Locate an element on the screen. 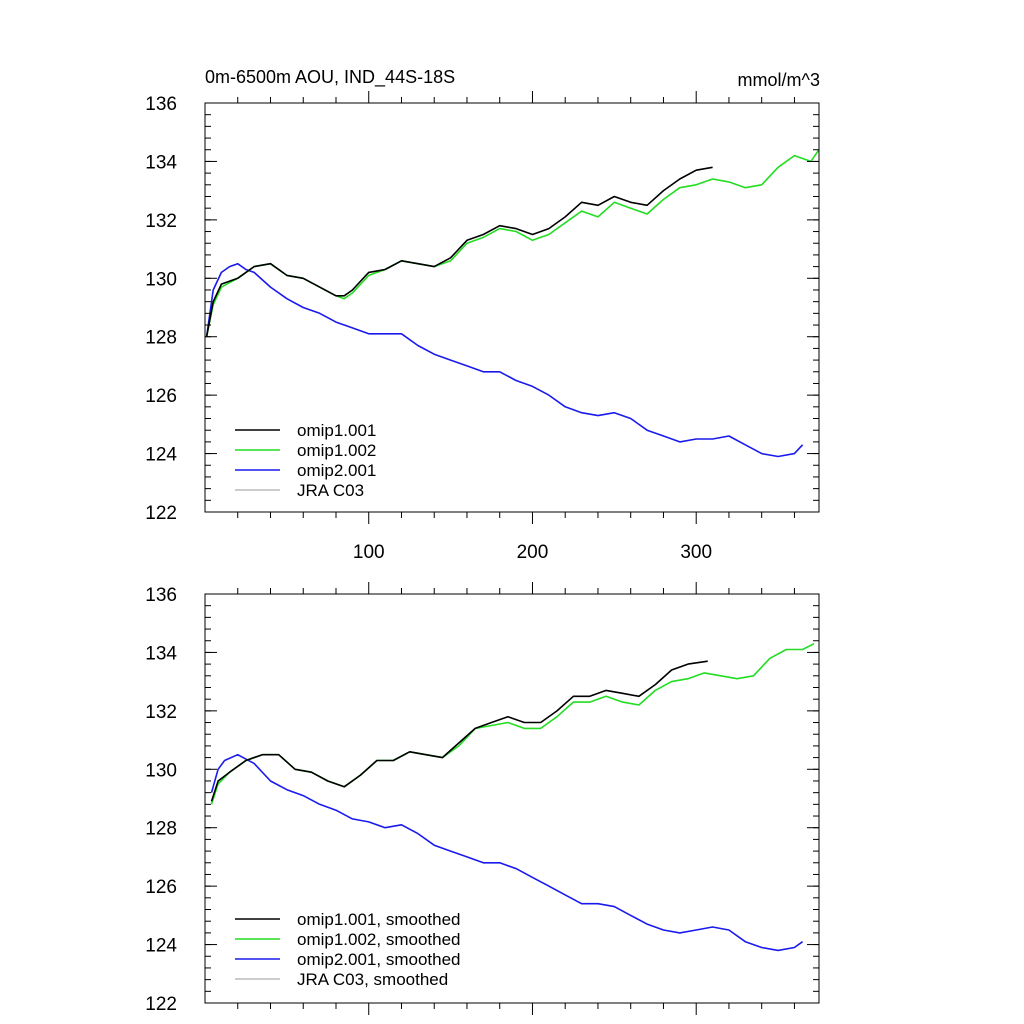  legend-label: omip2.001 is located at coordinates (336, 470).